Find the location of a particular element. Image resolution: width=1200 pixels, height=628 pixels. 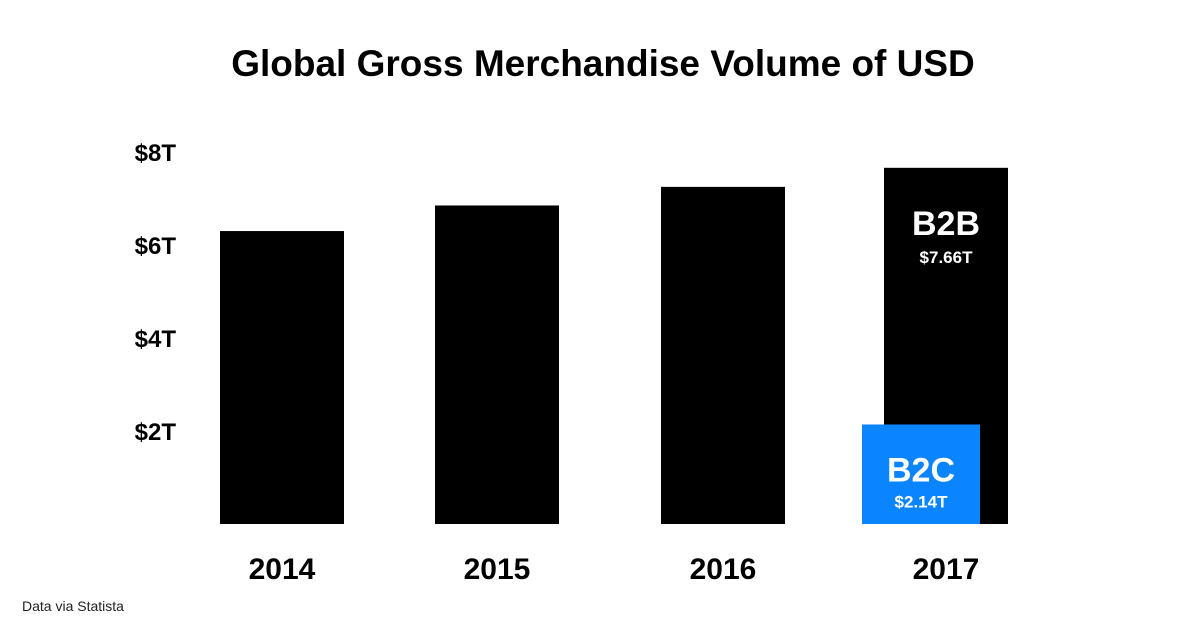

b2b-value-label: $7.66T is located at coordinates (947, 257).